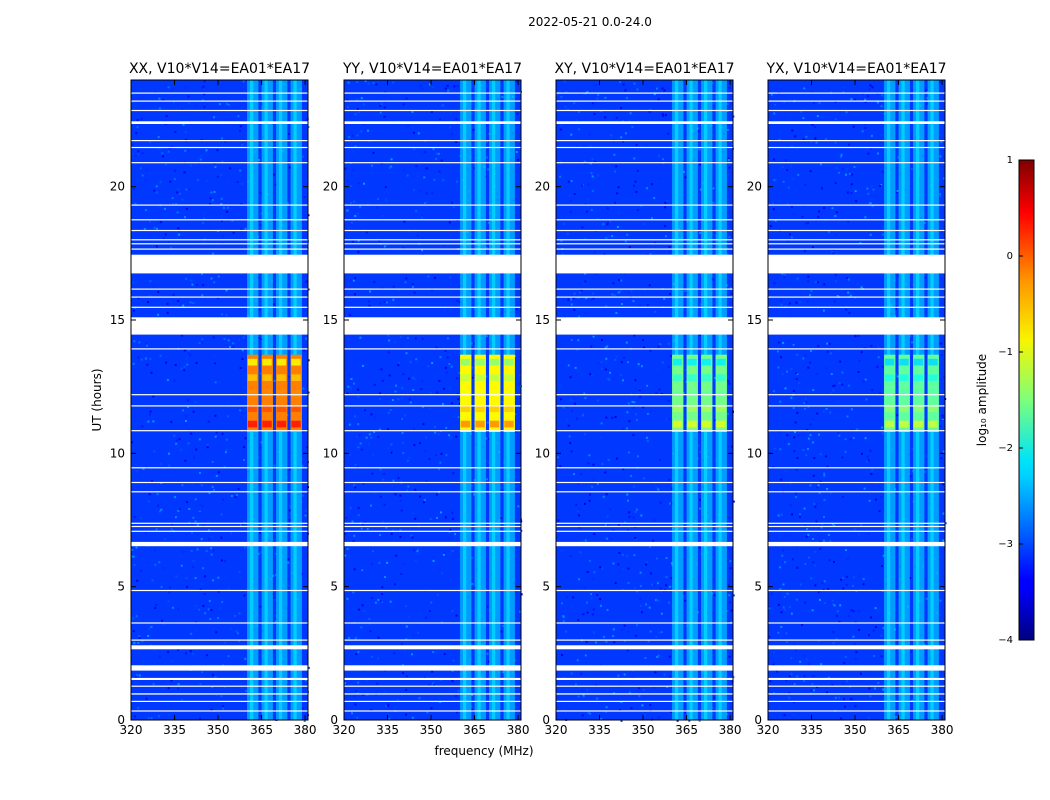 The width and height of the screenshot is (1050, 800). What do you see at coordinates (1010, 256) in the screenshot?
I see `colorbar-tick-label: 0` at bounding box center [1010, 256].